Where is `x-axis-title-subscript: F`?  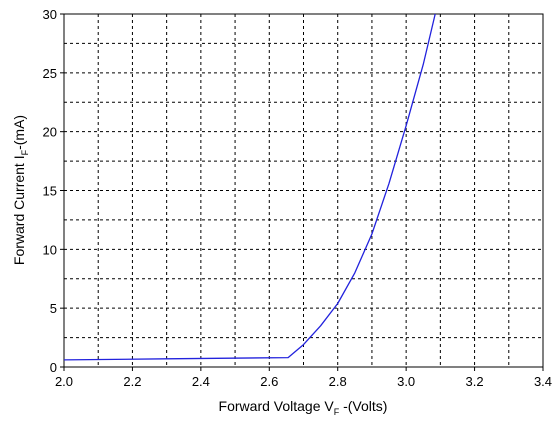 x-axis-title-subscript: F is located at coordinates (337, 412).